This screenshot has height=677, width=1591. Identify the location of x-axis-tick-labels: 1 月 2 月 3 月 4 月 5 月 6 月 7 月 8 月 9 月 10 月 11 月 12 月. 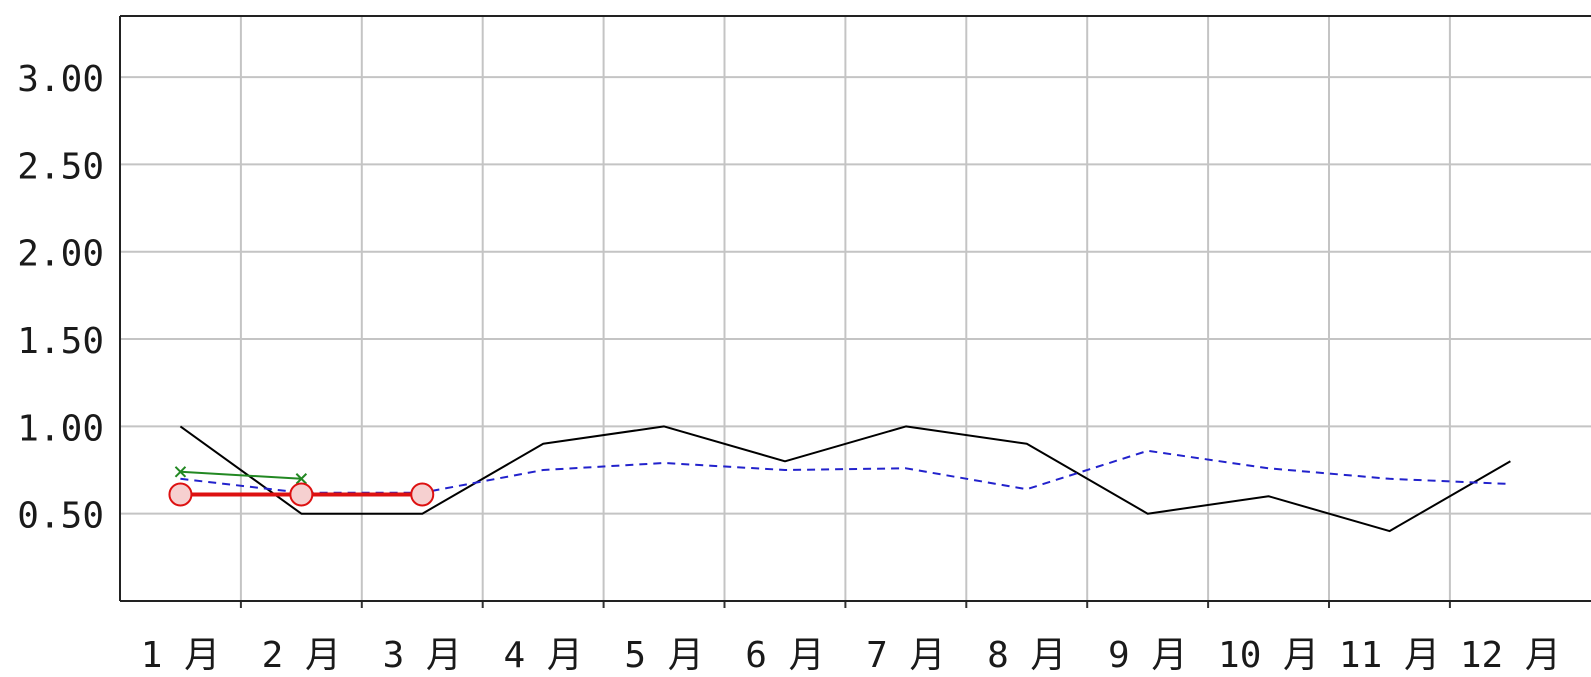
(851, 655).